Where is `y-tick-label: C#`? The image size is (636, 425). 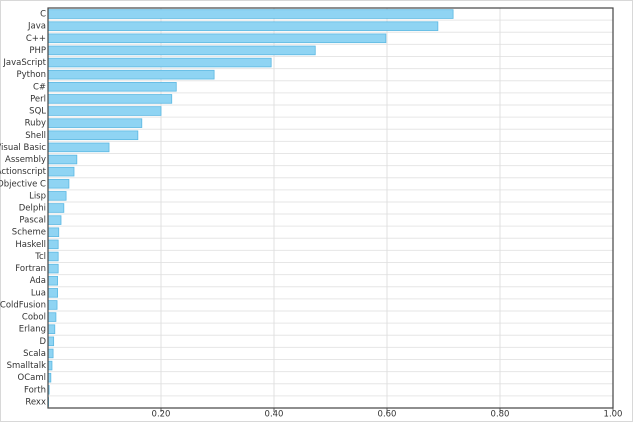
y-tick-label: C# is located at coordinates (39, 87).